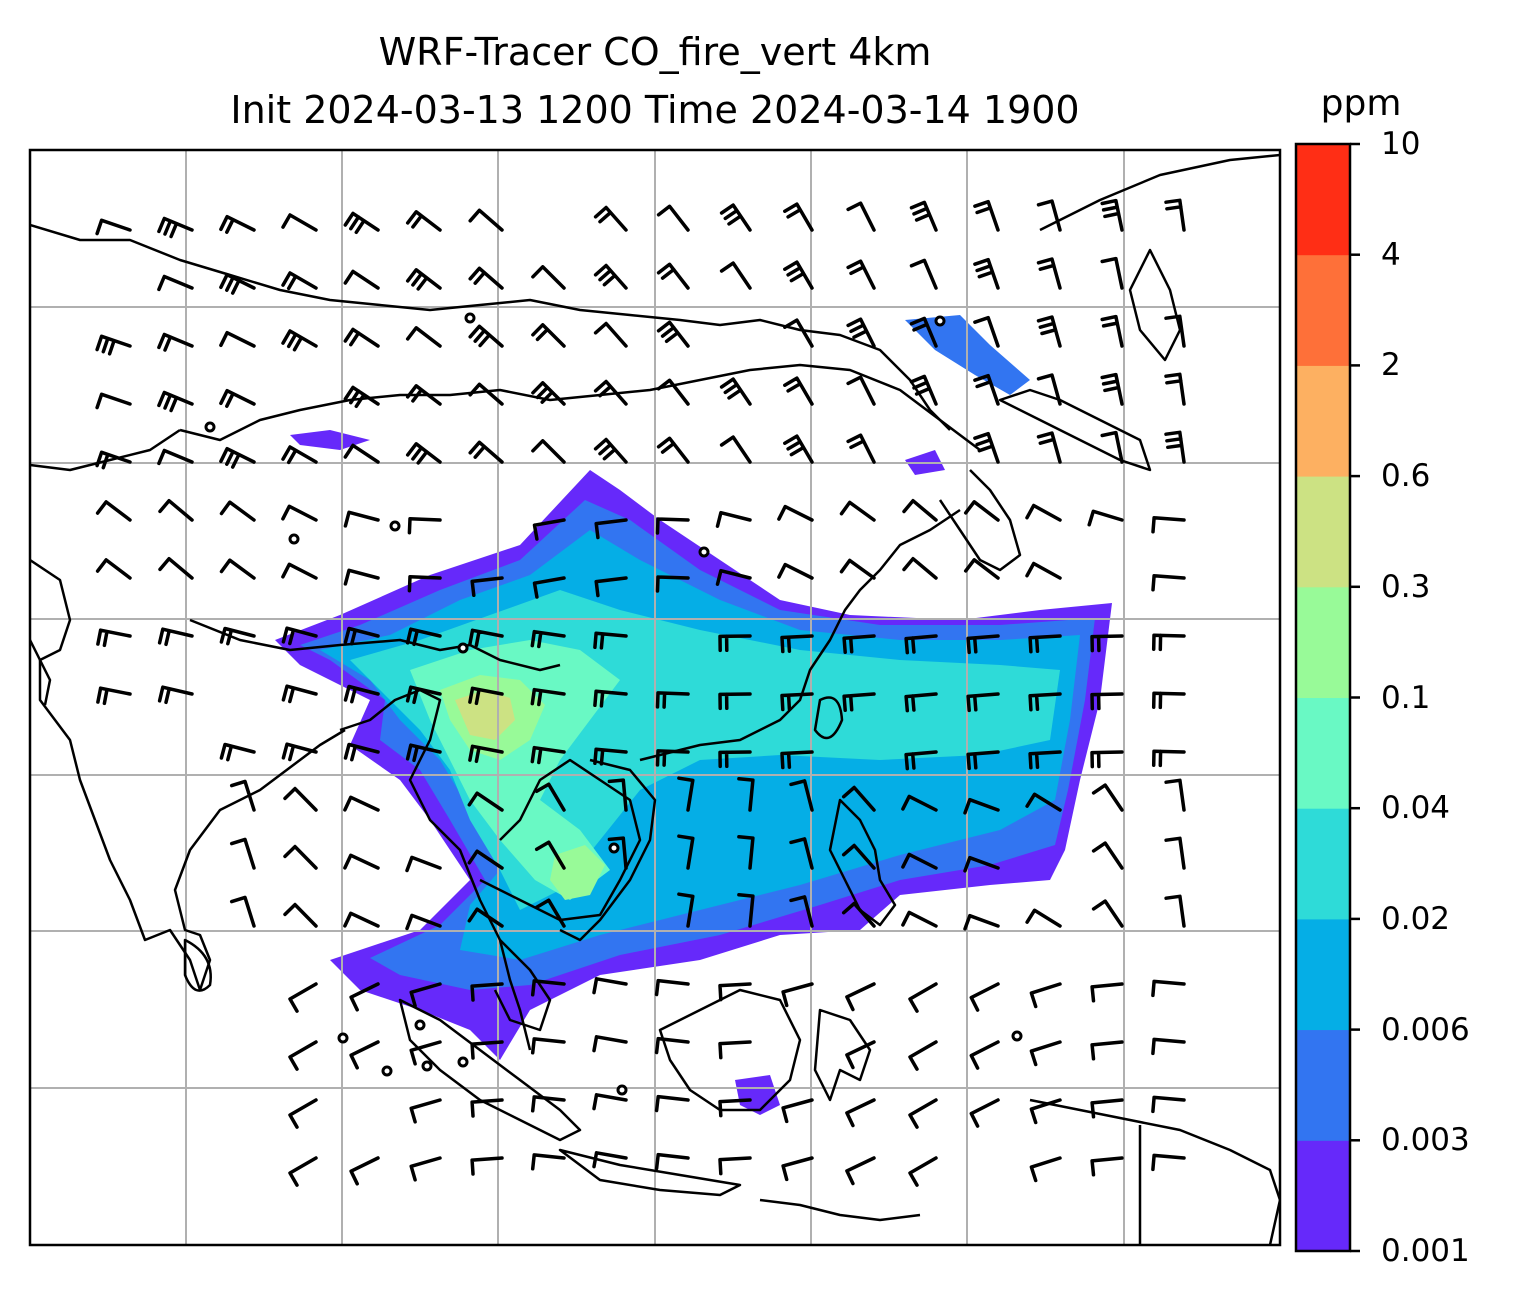 The width and height of the screenshot is (1528, 1306). What do you see at coordinates (800, 635) in the screenshot?
I see `coast-china-south` at bounding box center [800, 635].